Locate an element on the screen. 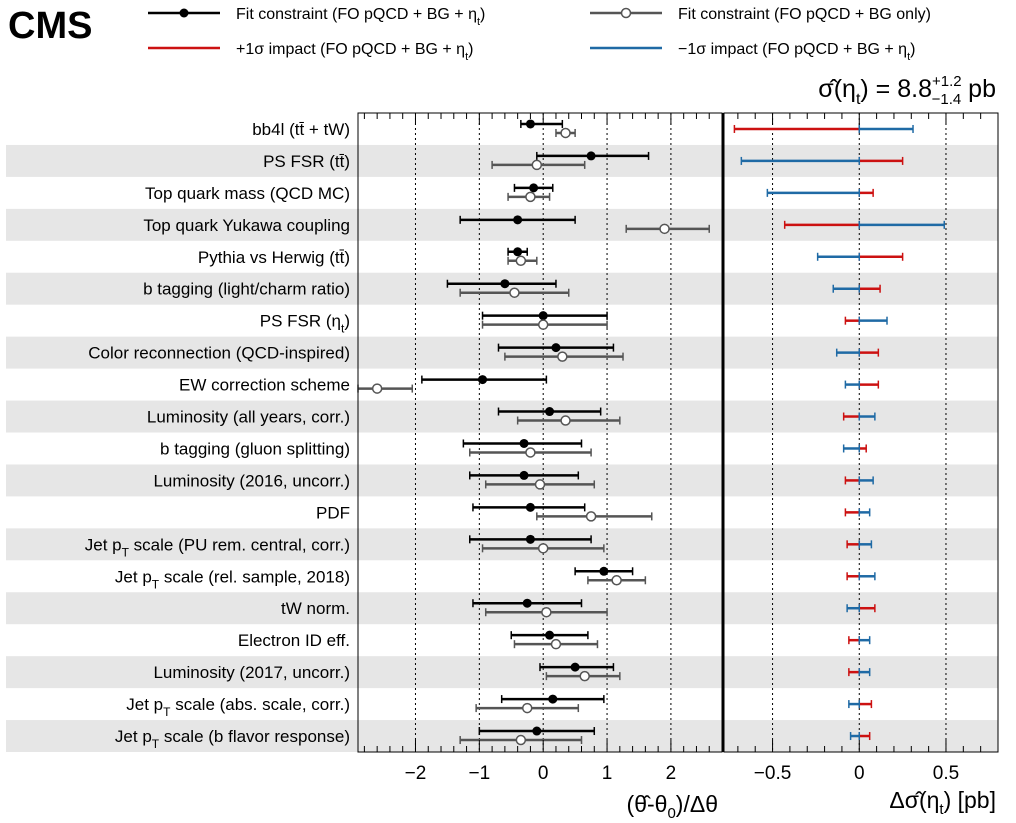 This screenshot has width=1016, height=823. left-tick-label: −1 is located at coordinates (479, 773).